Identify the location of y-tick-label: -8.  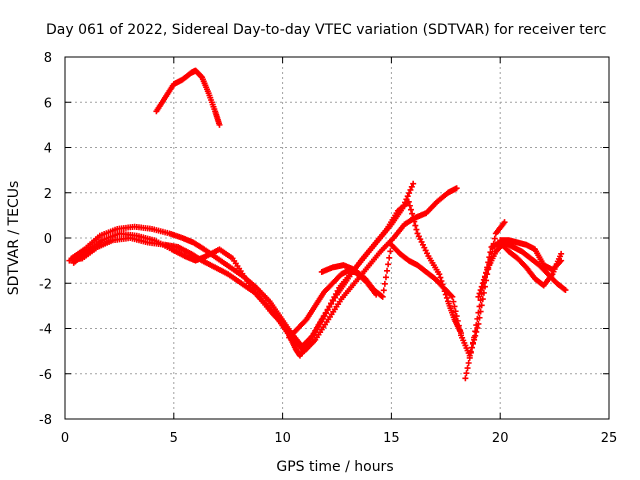
(45, 420).